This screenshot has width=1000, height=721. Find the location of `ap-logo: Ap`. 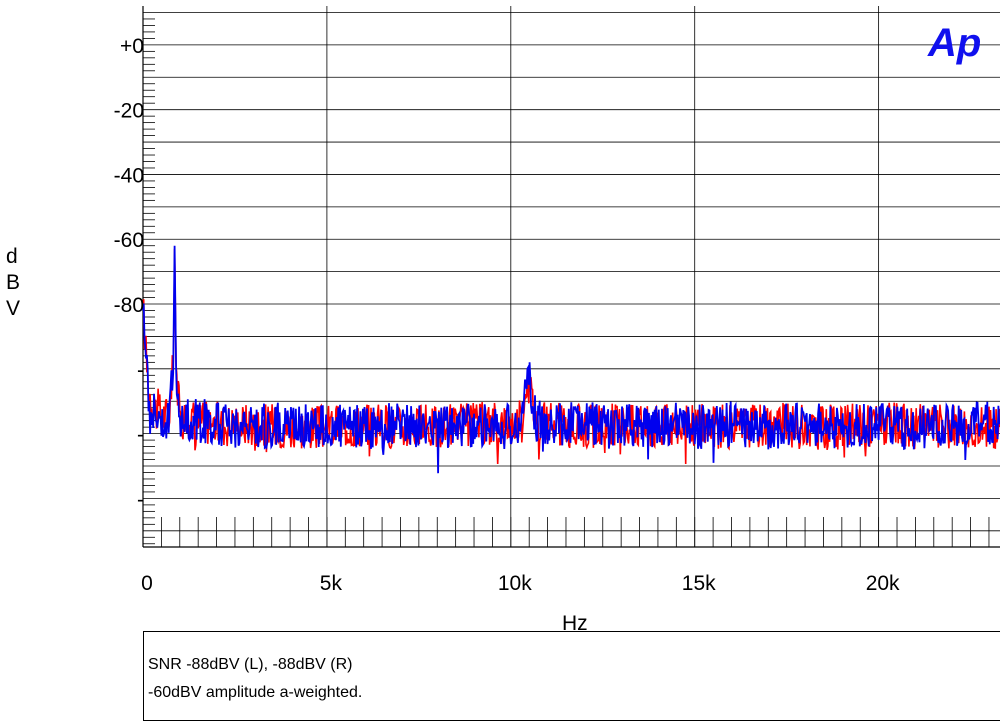

ap-logo: Ap is located at coordinates (954, 43).